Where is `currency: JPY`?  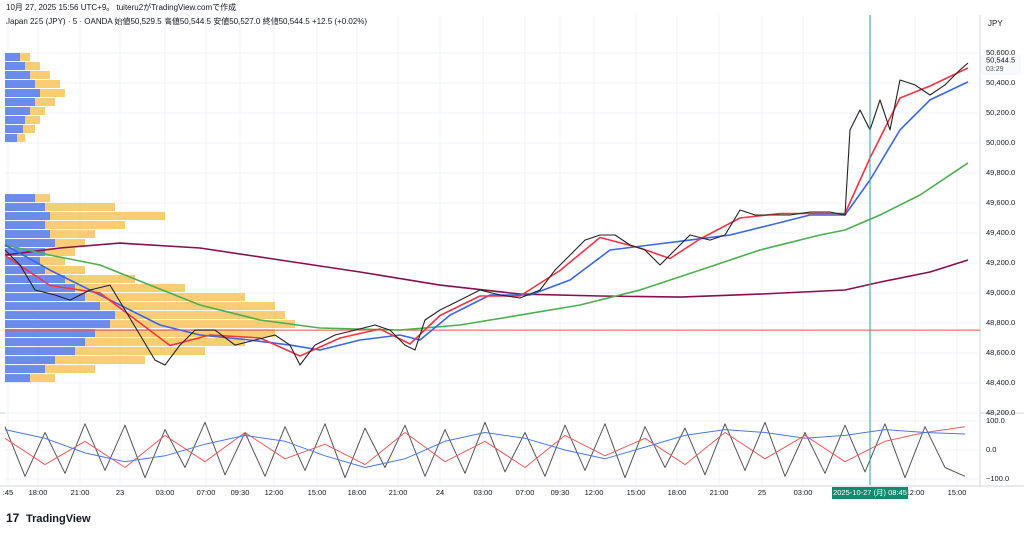 currency: JPY is located at coordinates (995, 23).